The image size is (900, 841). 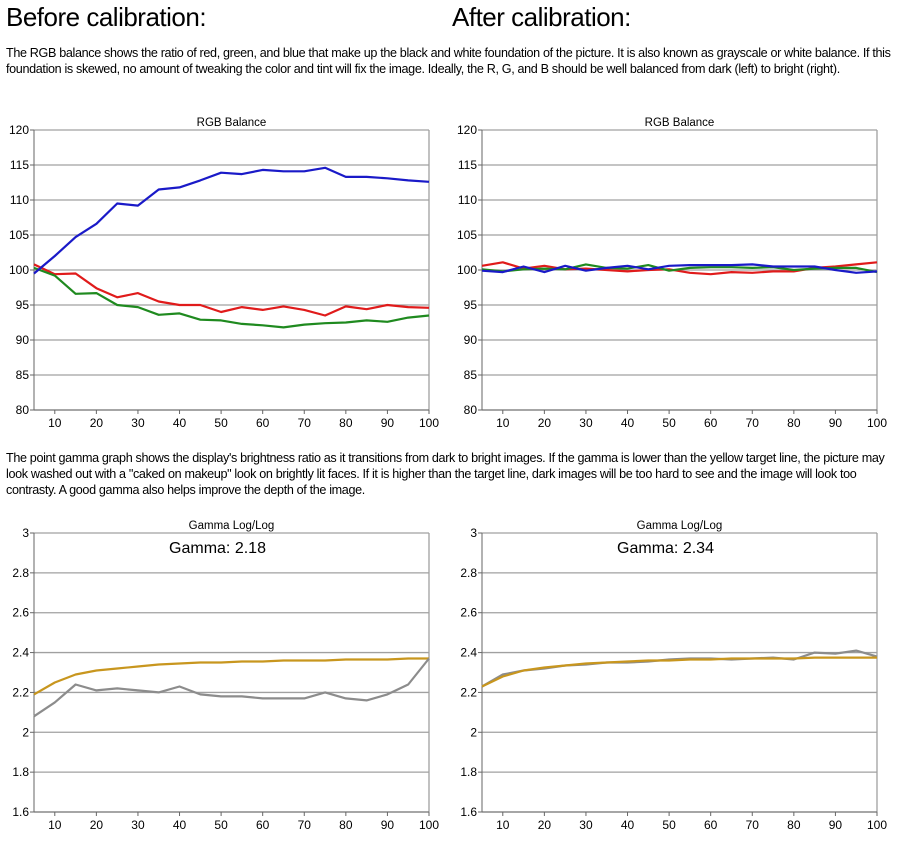 What do you see at coordinates (665, 548) in the screenshot?
I see `gamma-value-annotation: Gamma: 2.34` at bounding box center [665, 548].